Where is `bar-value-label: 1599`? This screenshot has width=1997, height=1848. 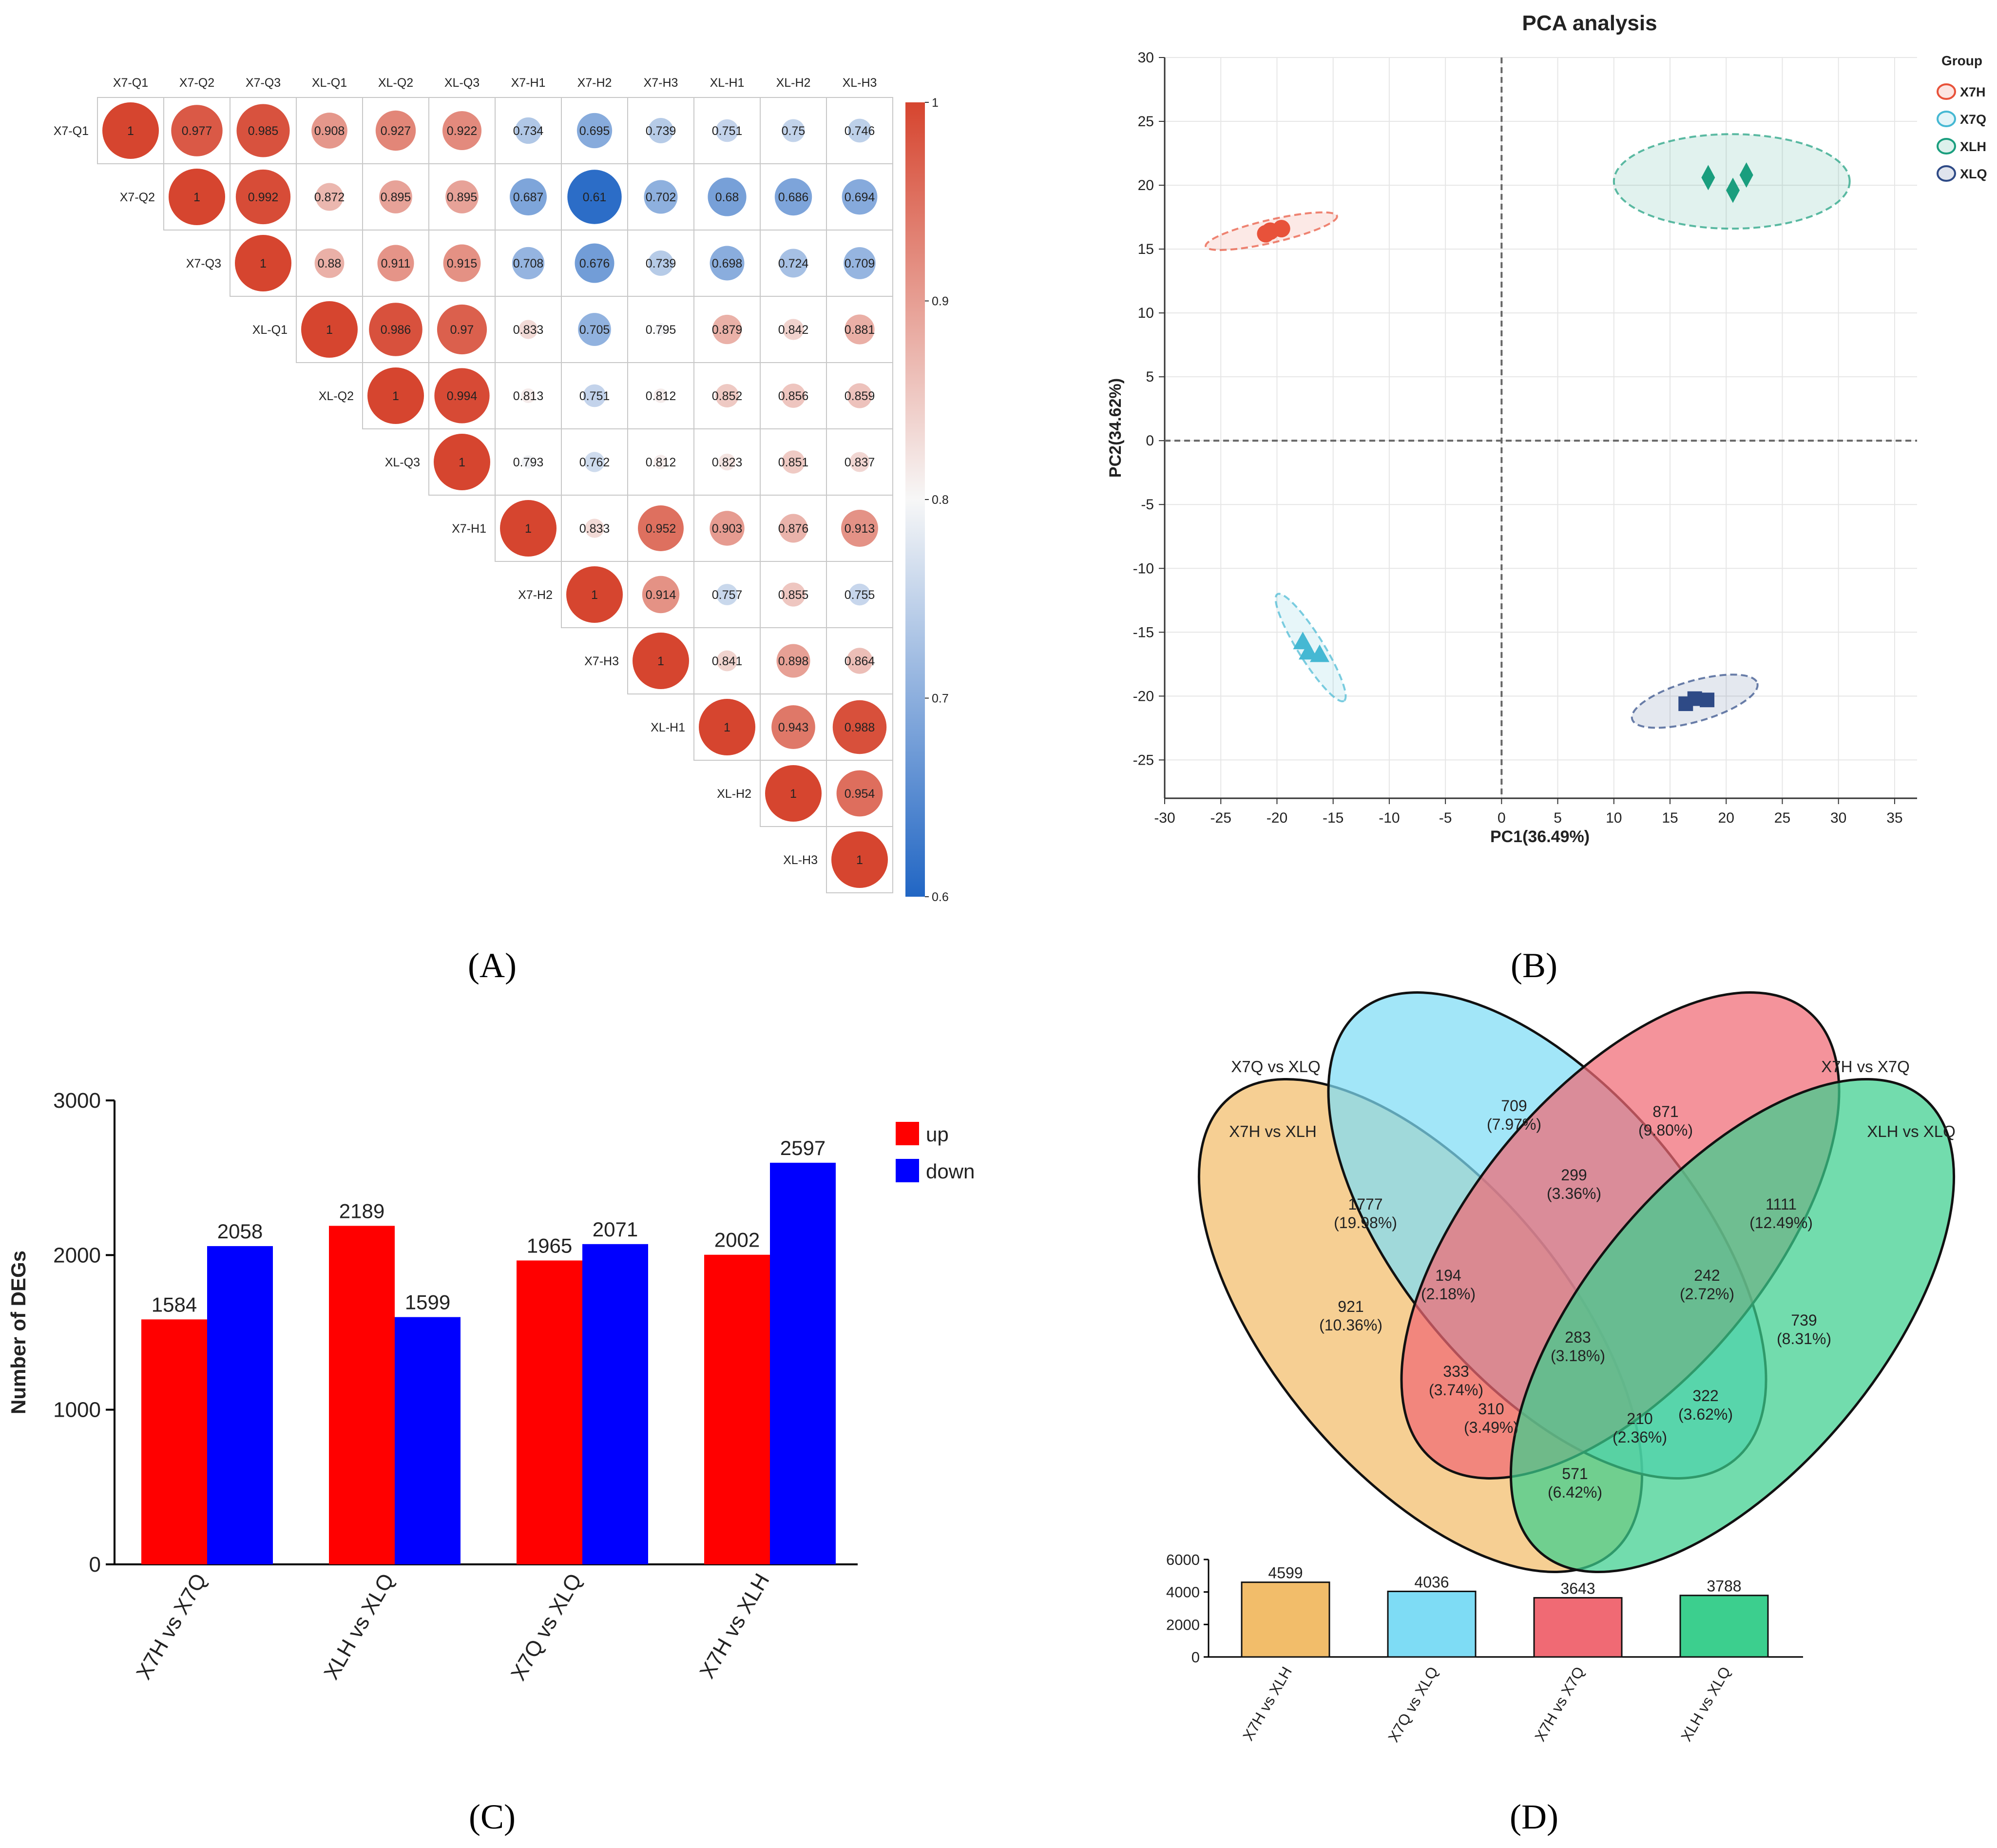
bar-value-label: 1599 is located at coordinates (427, 1302).